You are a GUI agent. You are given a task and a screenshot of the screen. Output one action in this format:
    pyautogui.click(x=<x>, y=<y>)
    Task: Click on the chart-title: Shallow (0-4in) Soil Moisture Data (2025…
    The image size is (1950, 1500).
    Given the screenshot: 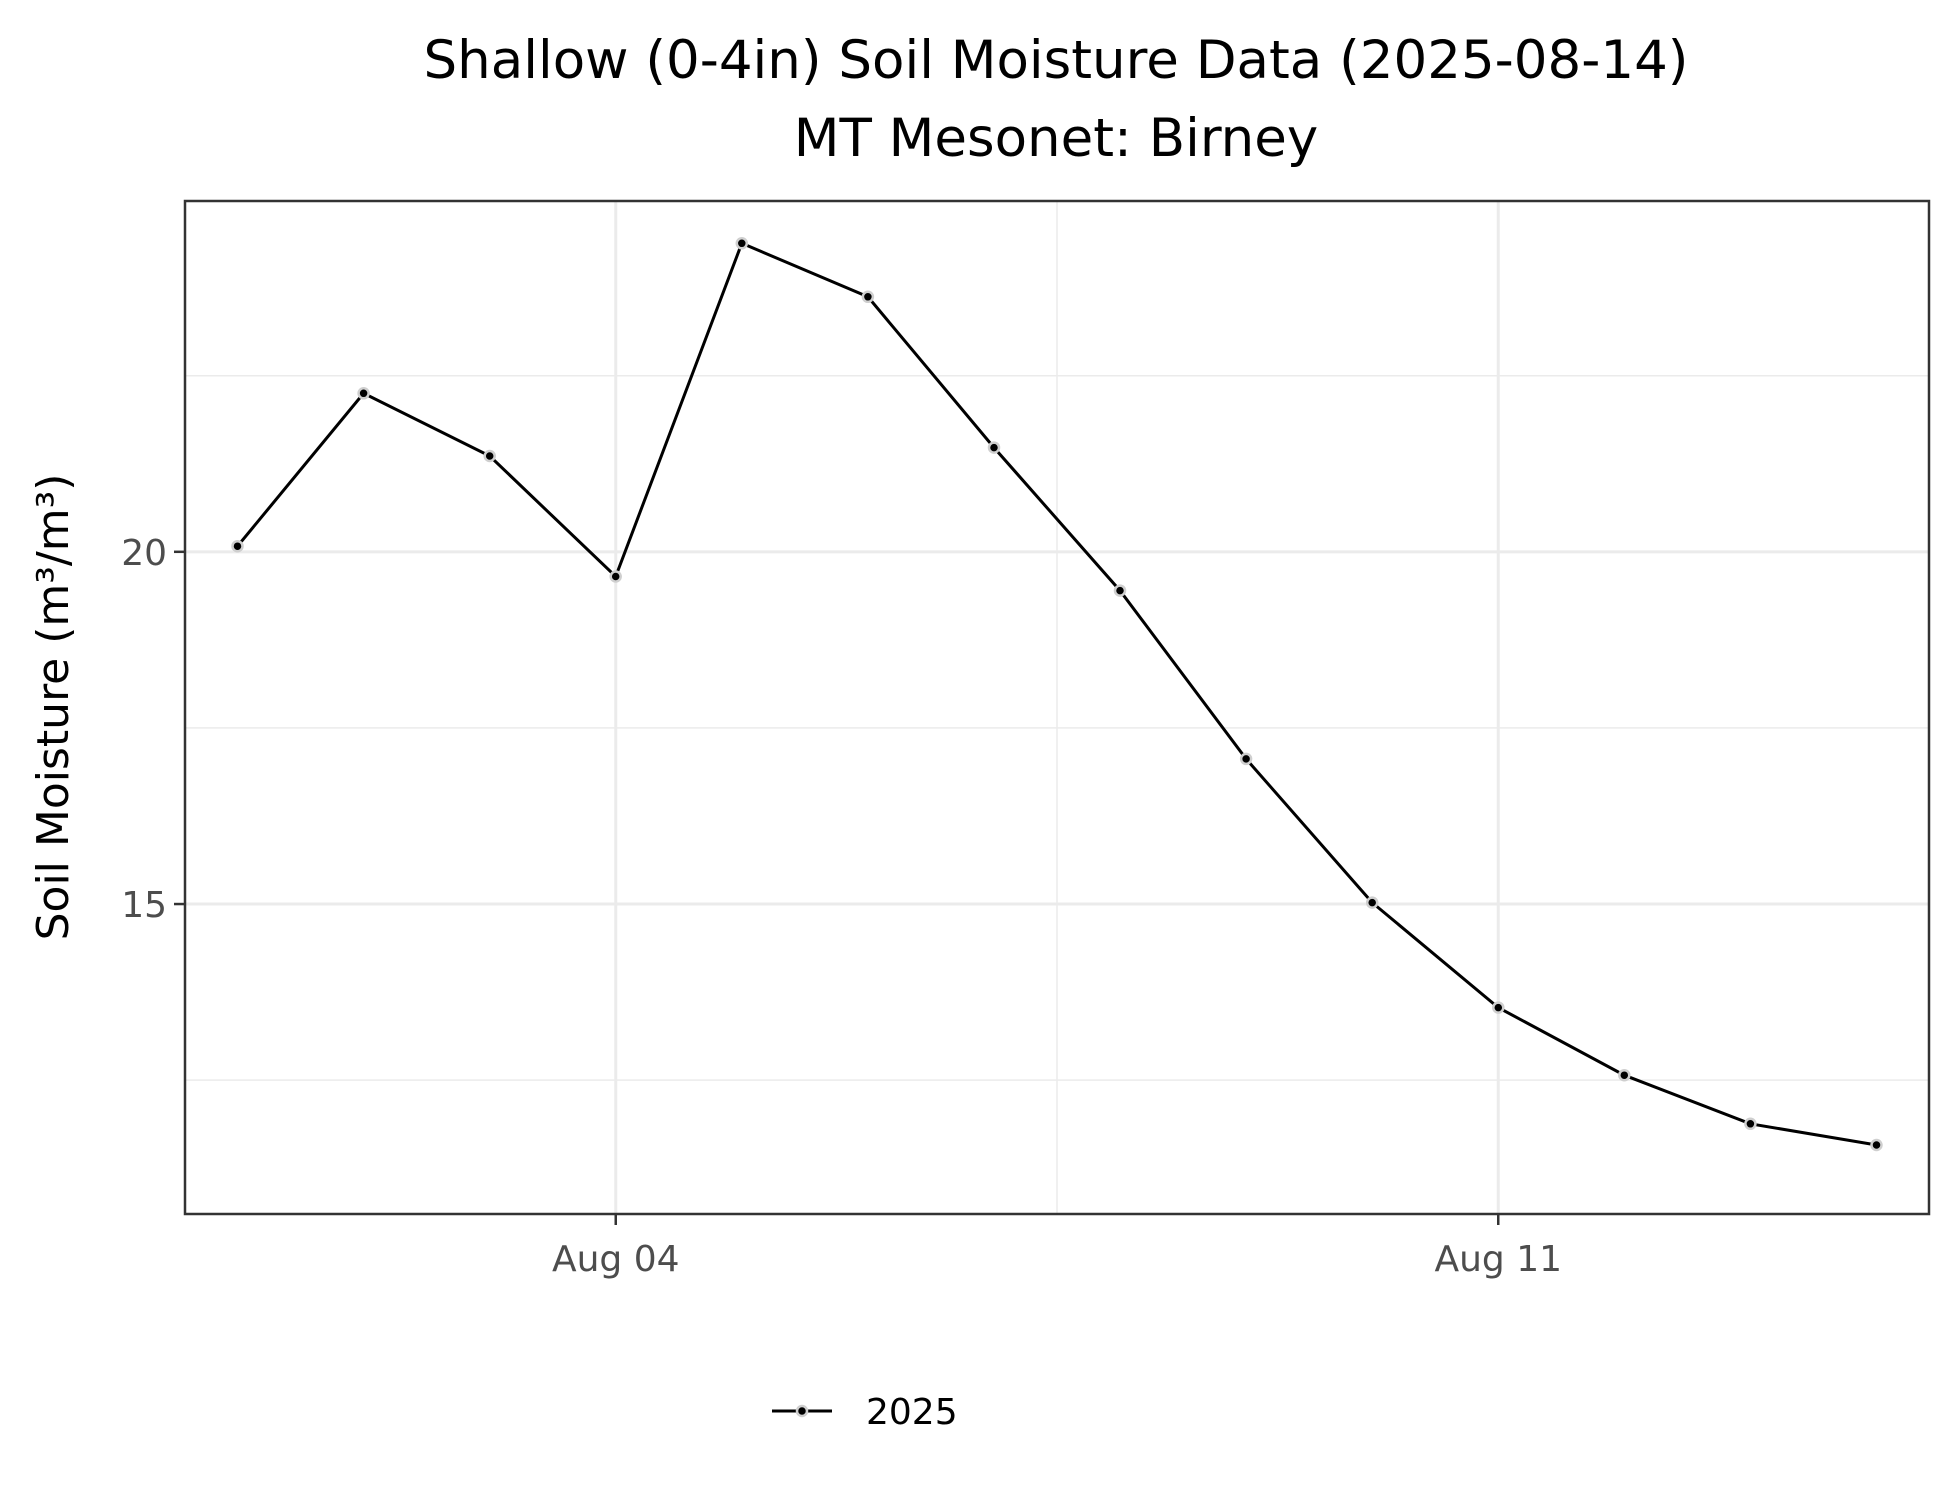 What is the action you would take?
    pyautogui.click(x=1056, y=60)
    